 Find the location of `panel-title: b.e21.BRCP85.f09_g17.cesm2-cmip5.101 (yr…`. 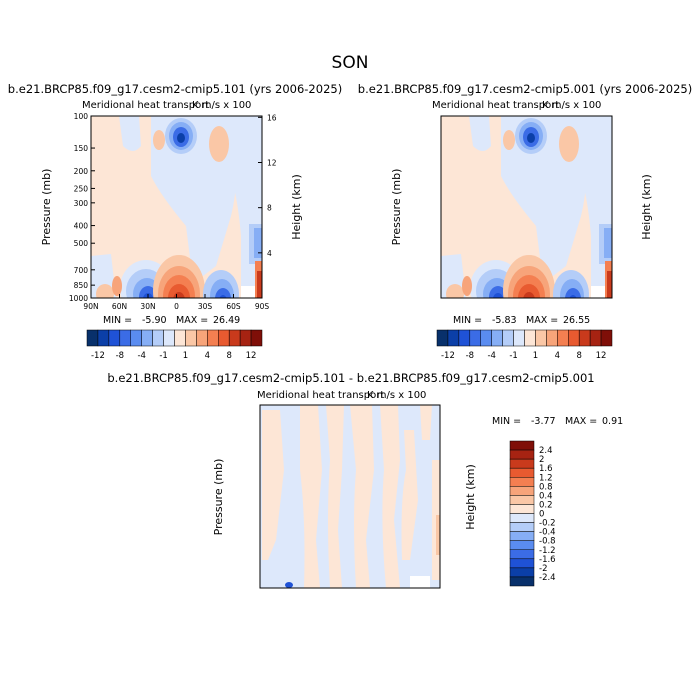

panel-title: b.e21.BRCP85.f09_g17.cesm2-cmip5.101 (yr… is located at coordinates (175, 89).